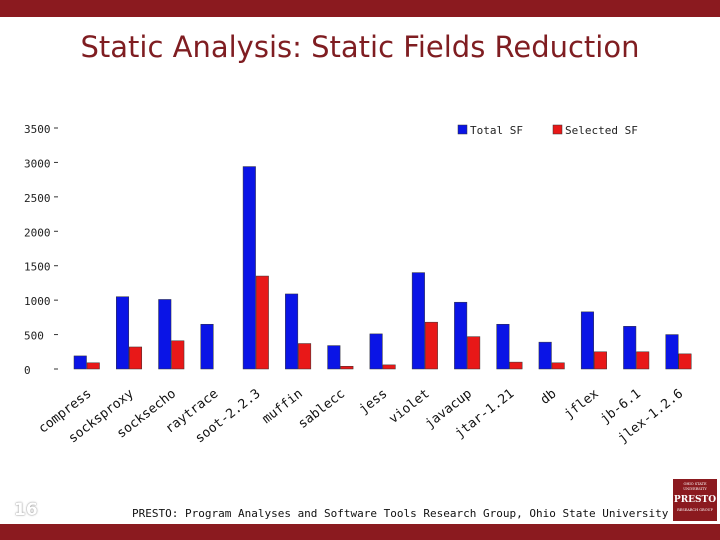  What do you see at coordinates (496, 130) in the screenshot?
I see `legend-label: Total SF` at bounding box center [496, 130].